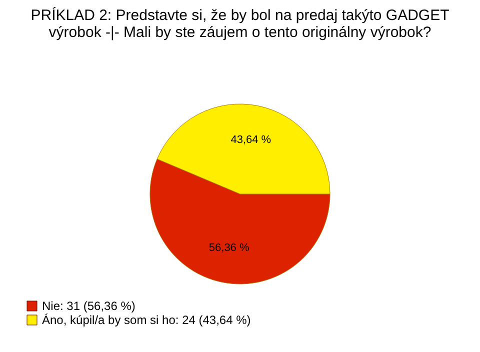 This screenshot has height=352, width=480. Describe the element at coordinates (89, 306) in the screenshot. I see `legend-label: Nie: 31 (56,36 %)` at that location.